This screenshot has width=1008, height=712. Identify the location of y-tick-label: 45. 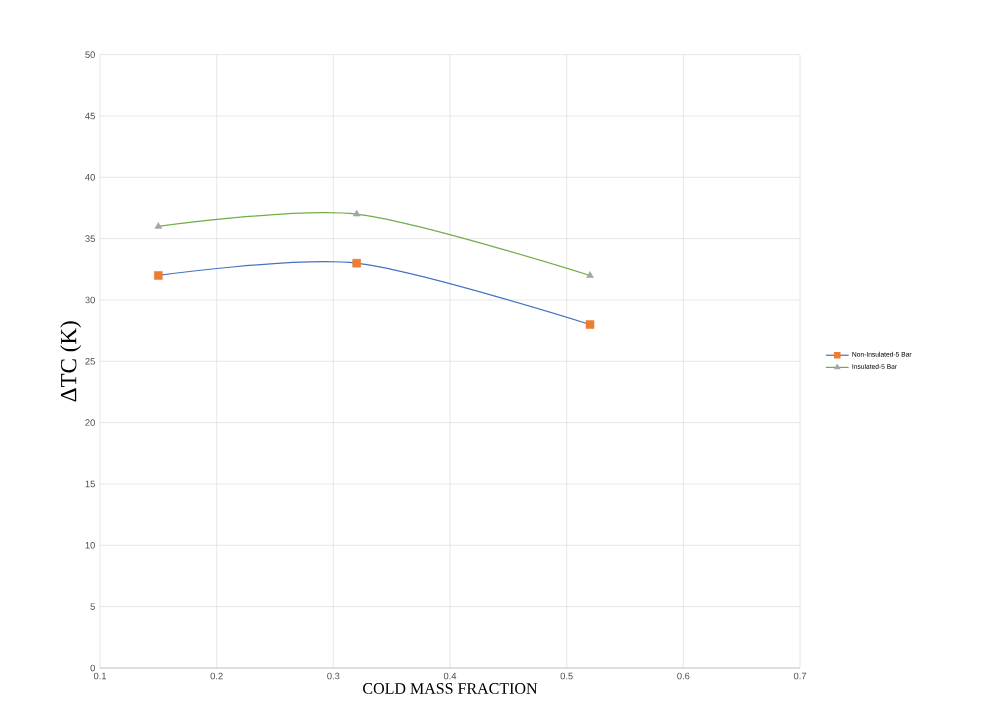
(90, 116).